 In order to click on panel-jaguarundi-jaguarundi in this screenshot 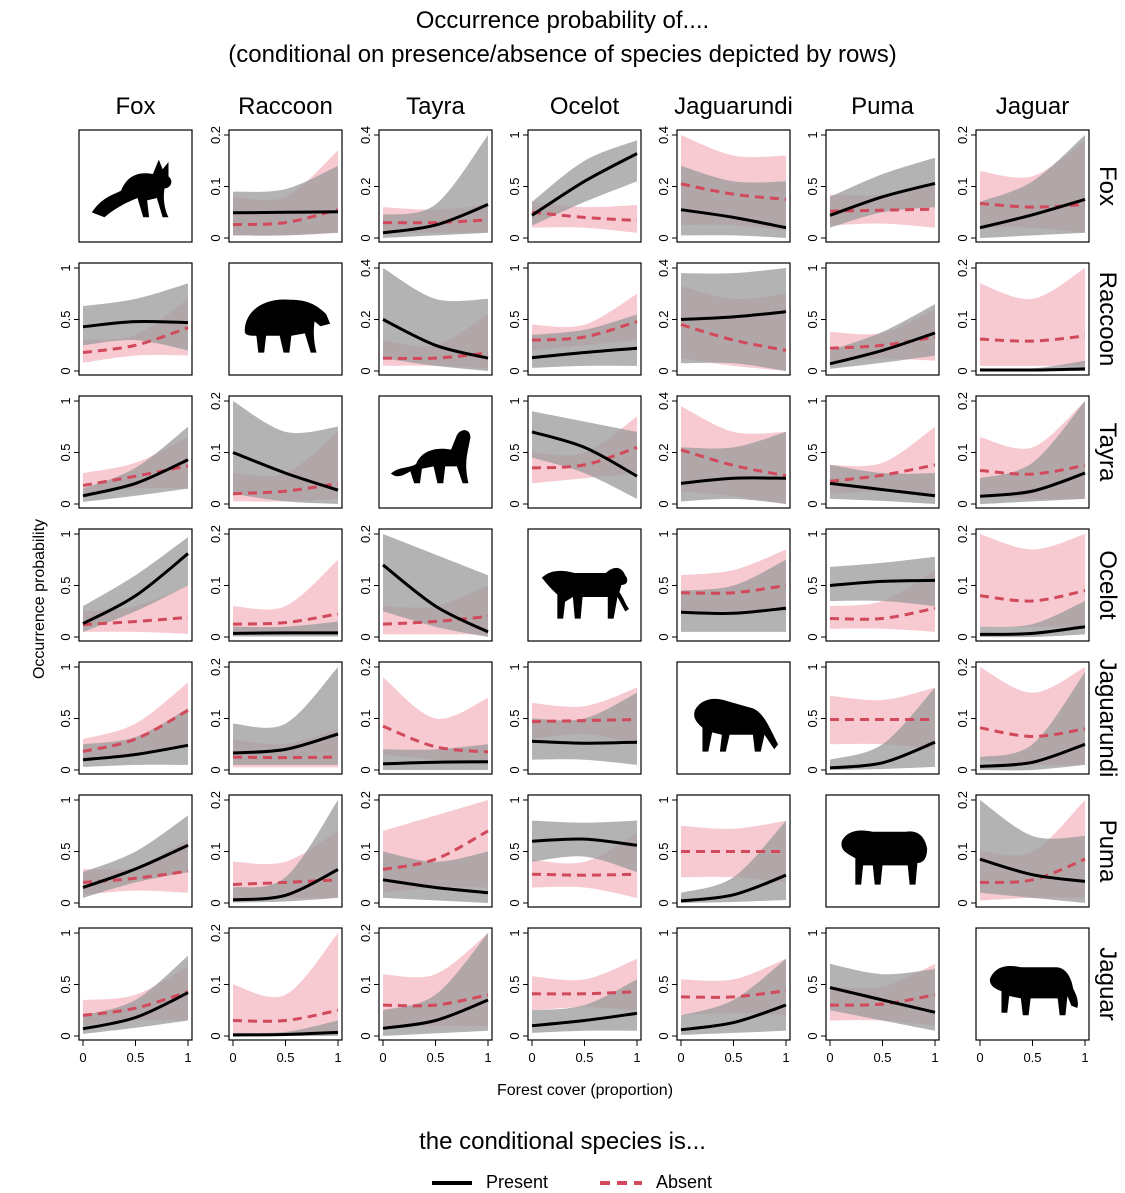, I will do `click(733, 718)`.